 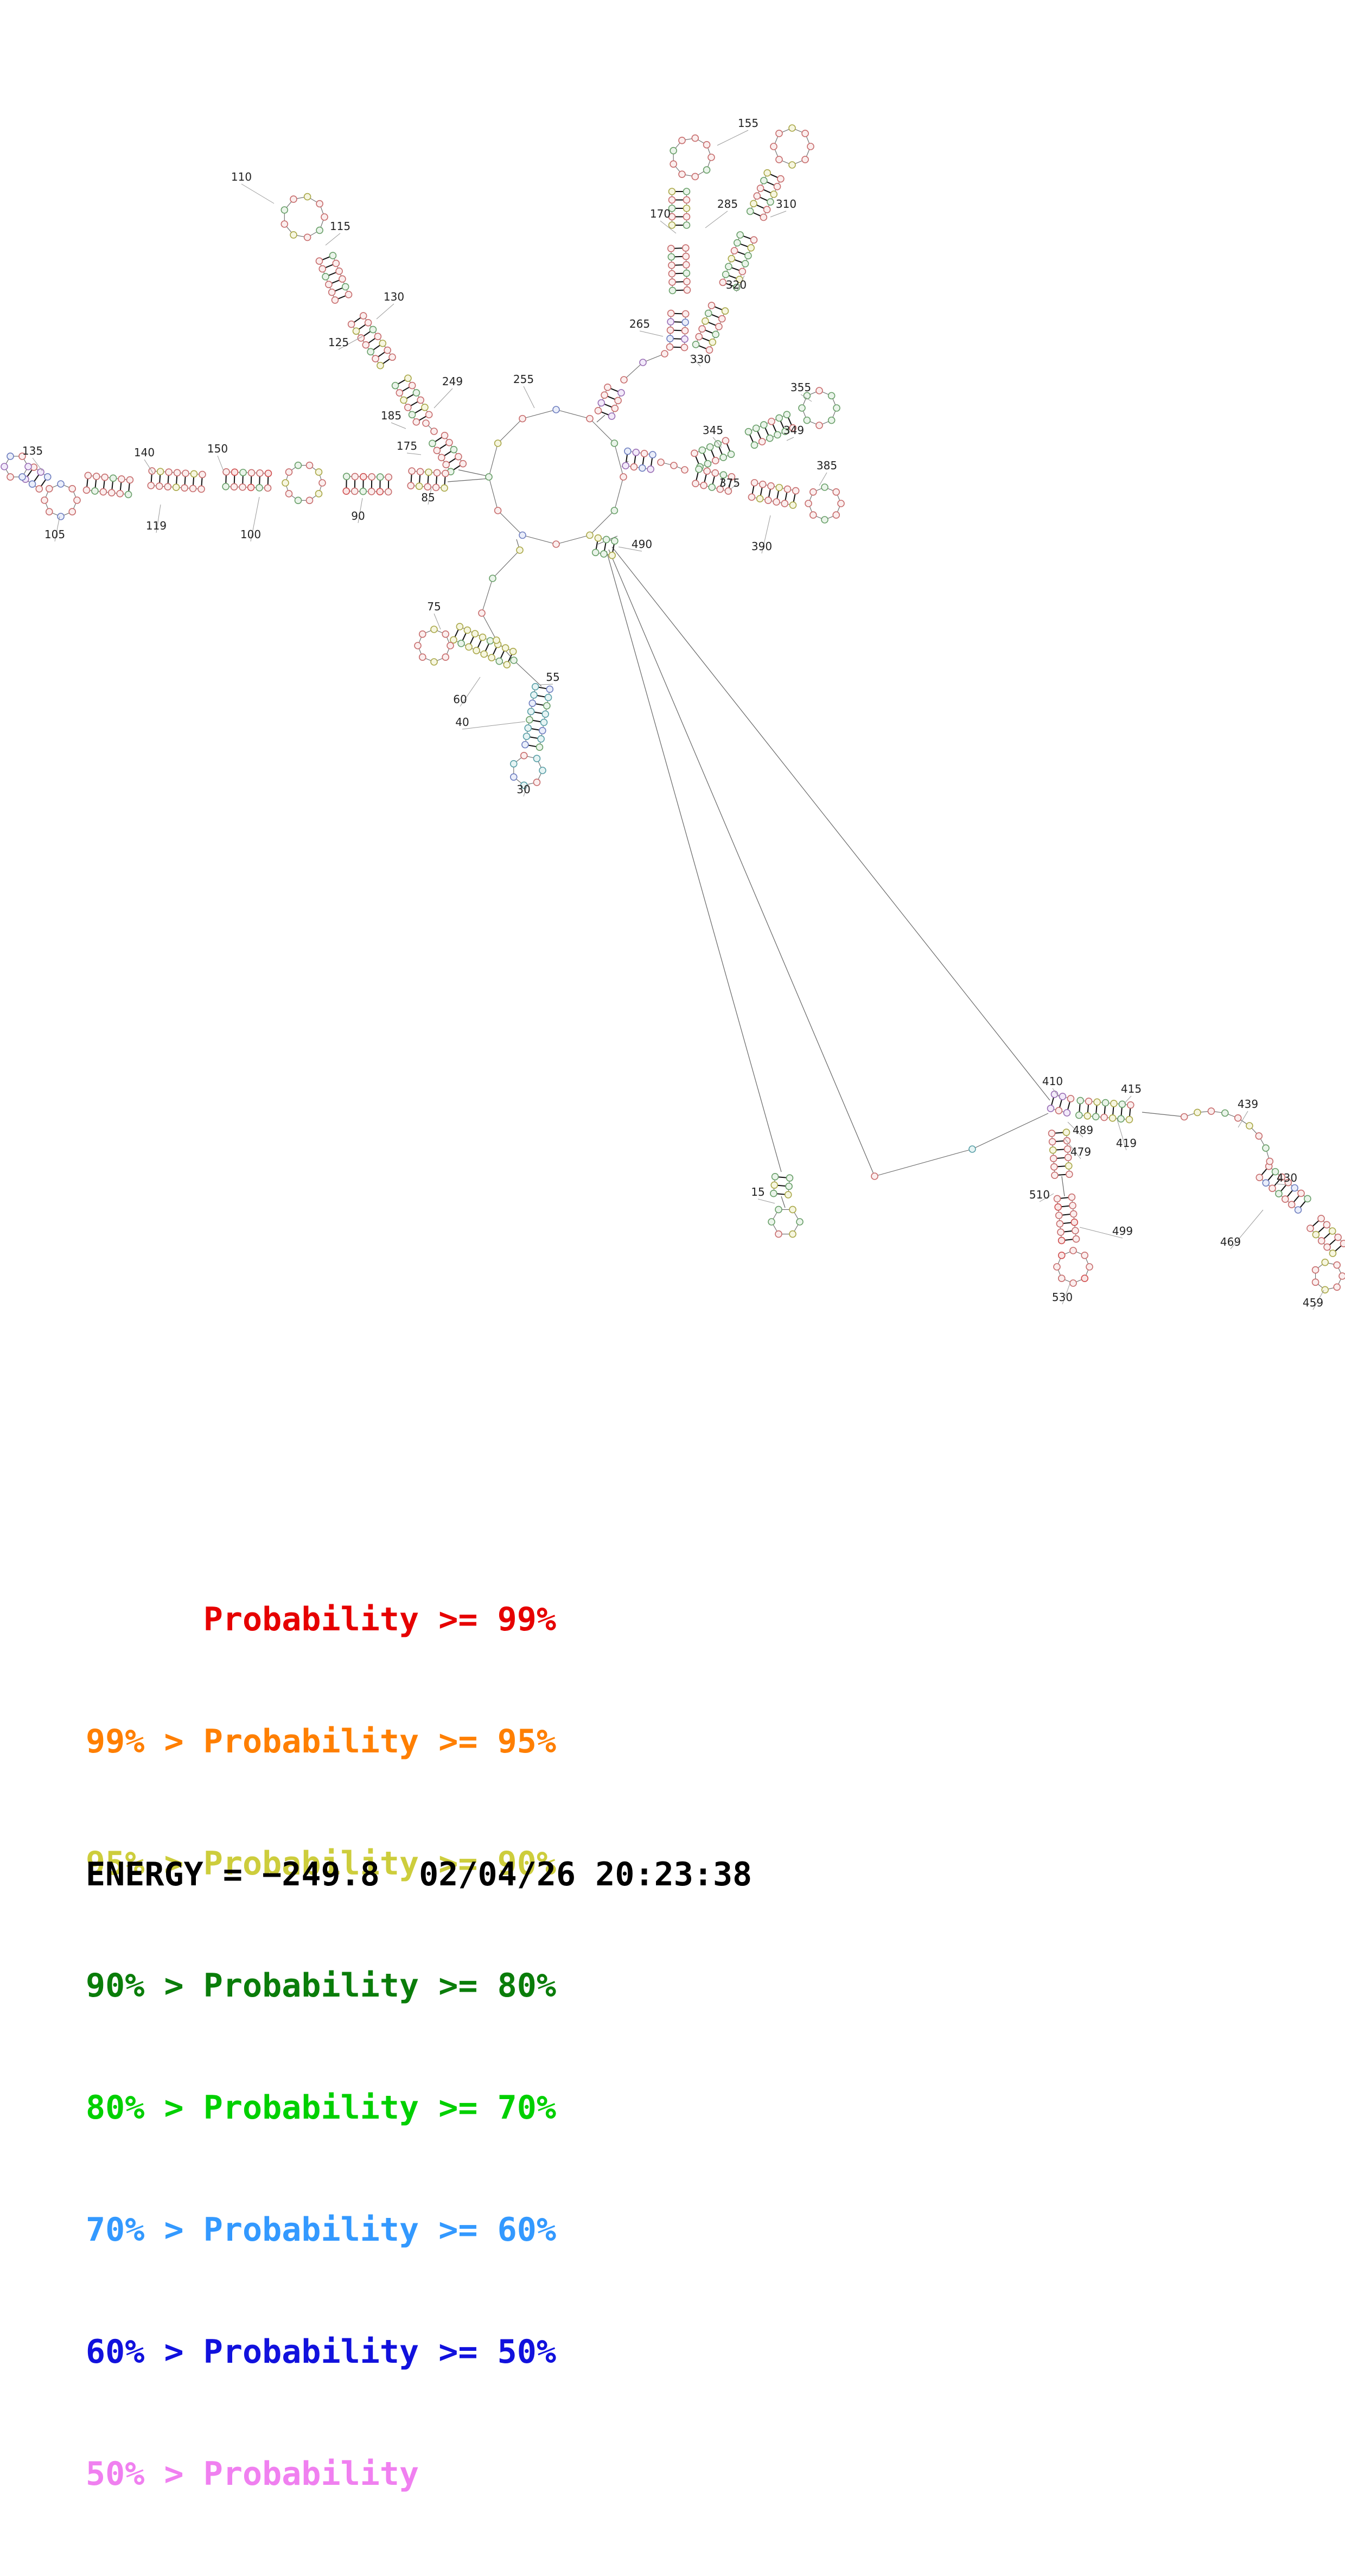 I want to click on backbone-connector, so click(x=527, y=673).